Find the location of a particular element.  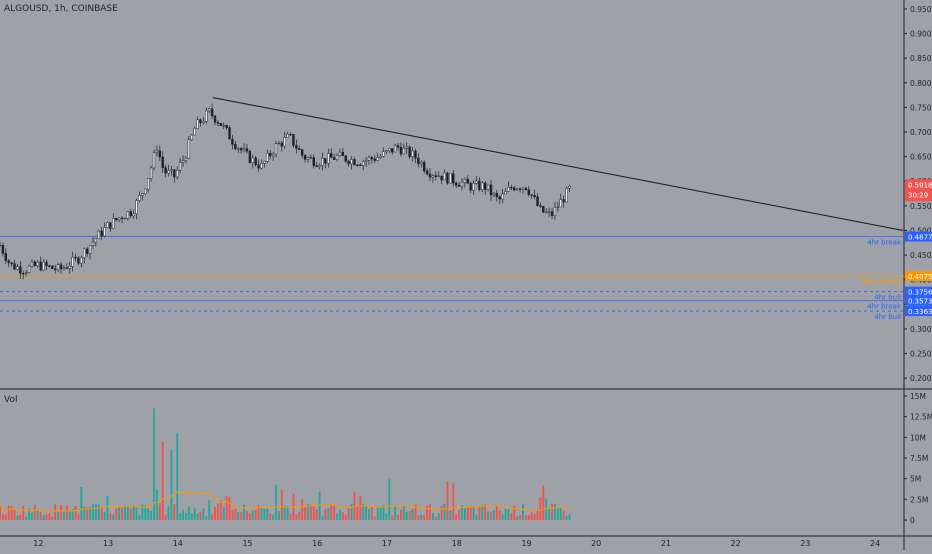

level-label: 4hr break is located at coordinates (884, 307).